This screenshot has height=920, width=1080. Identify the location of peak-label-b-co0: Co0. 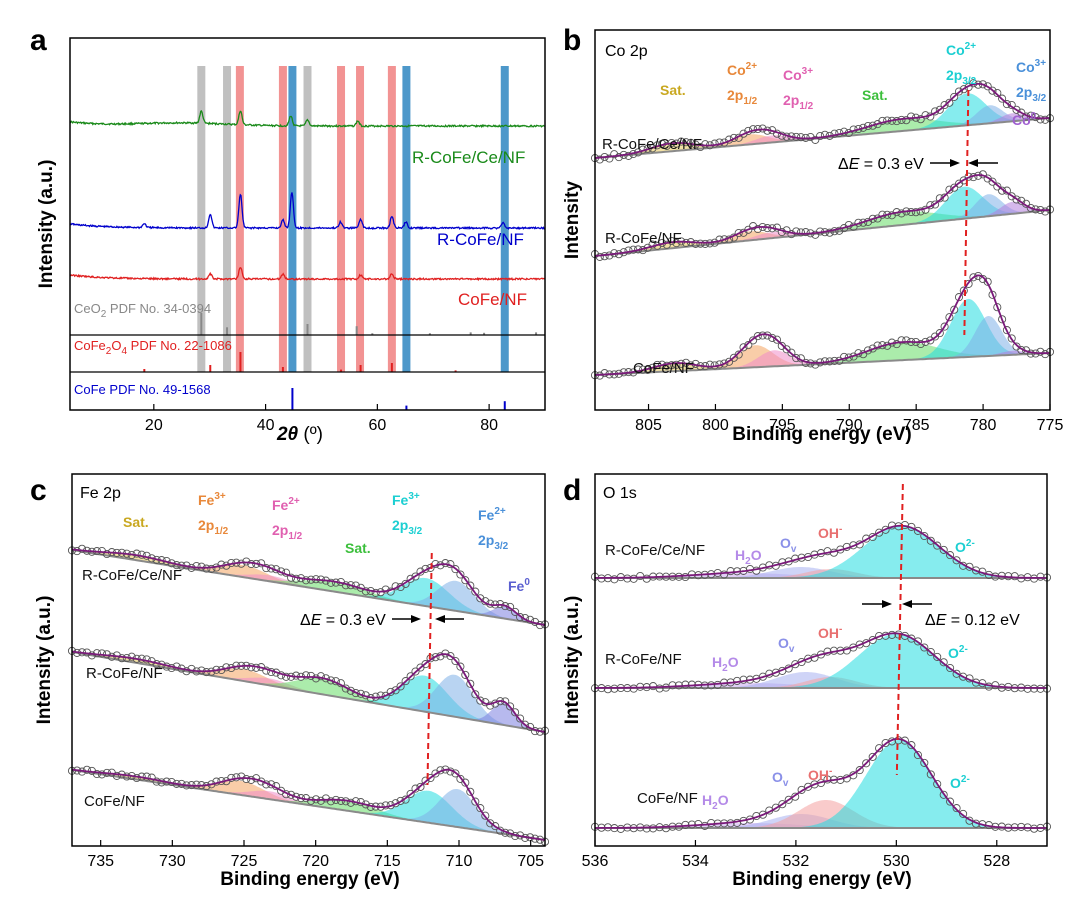
(1024, 119).